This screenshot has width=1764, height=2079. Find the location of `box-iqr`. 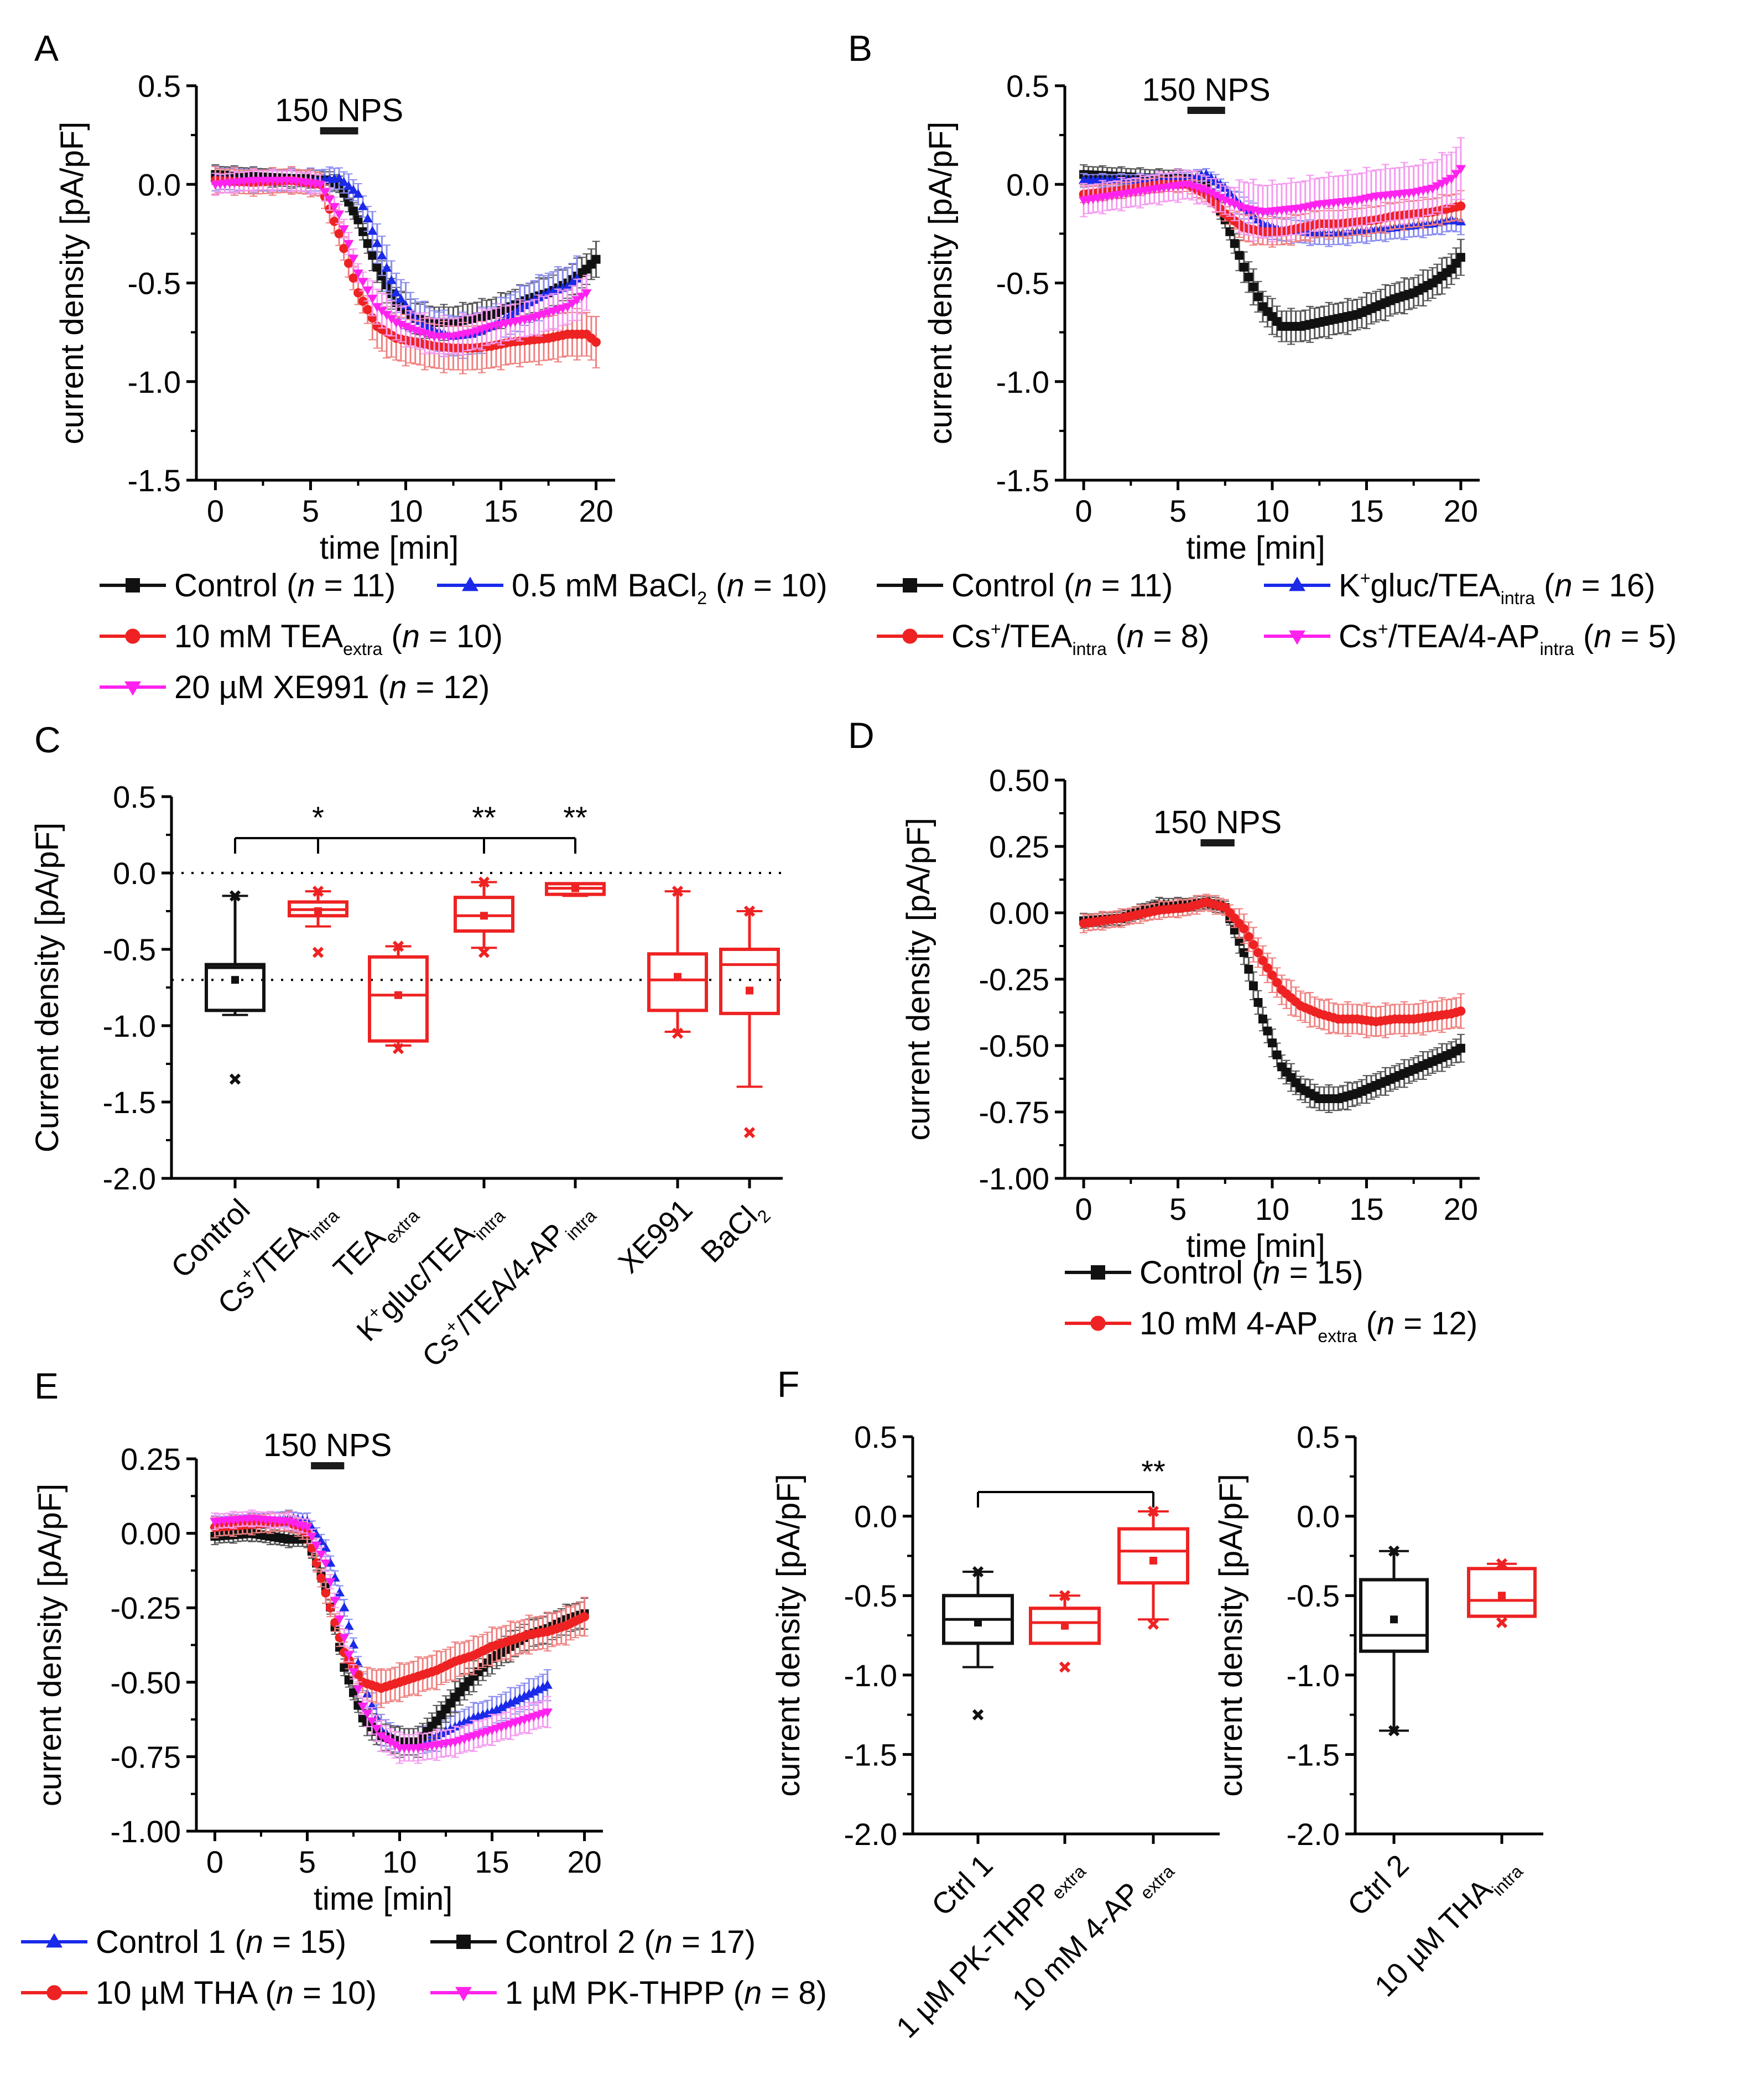

box-iqr is located at coordinates (1065, 1626).